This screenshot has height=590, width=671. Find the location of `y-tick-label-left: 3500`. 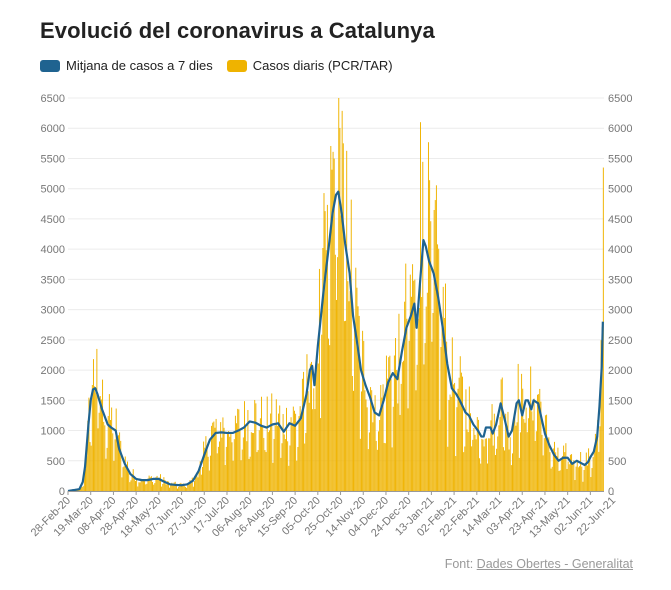

y-tick-label-left: 3500 is located at coordinates (53, 280).